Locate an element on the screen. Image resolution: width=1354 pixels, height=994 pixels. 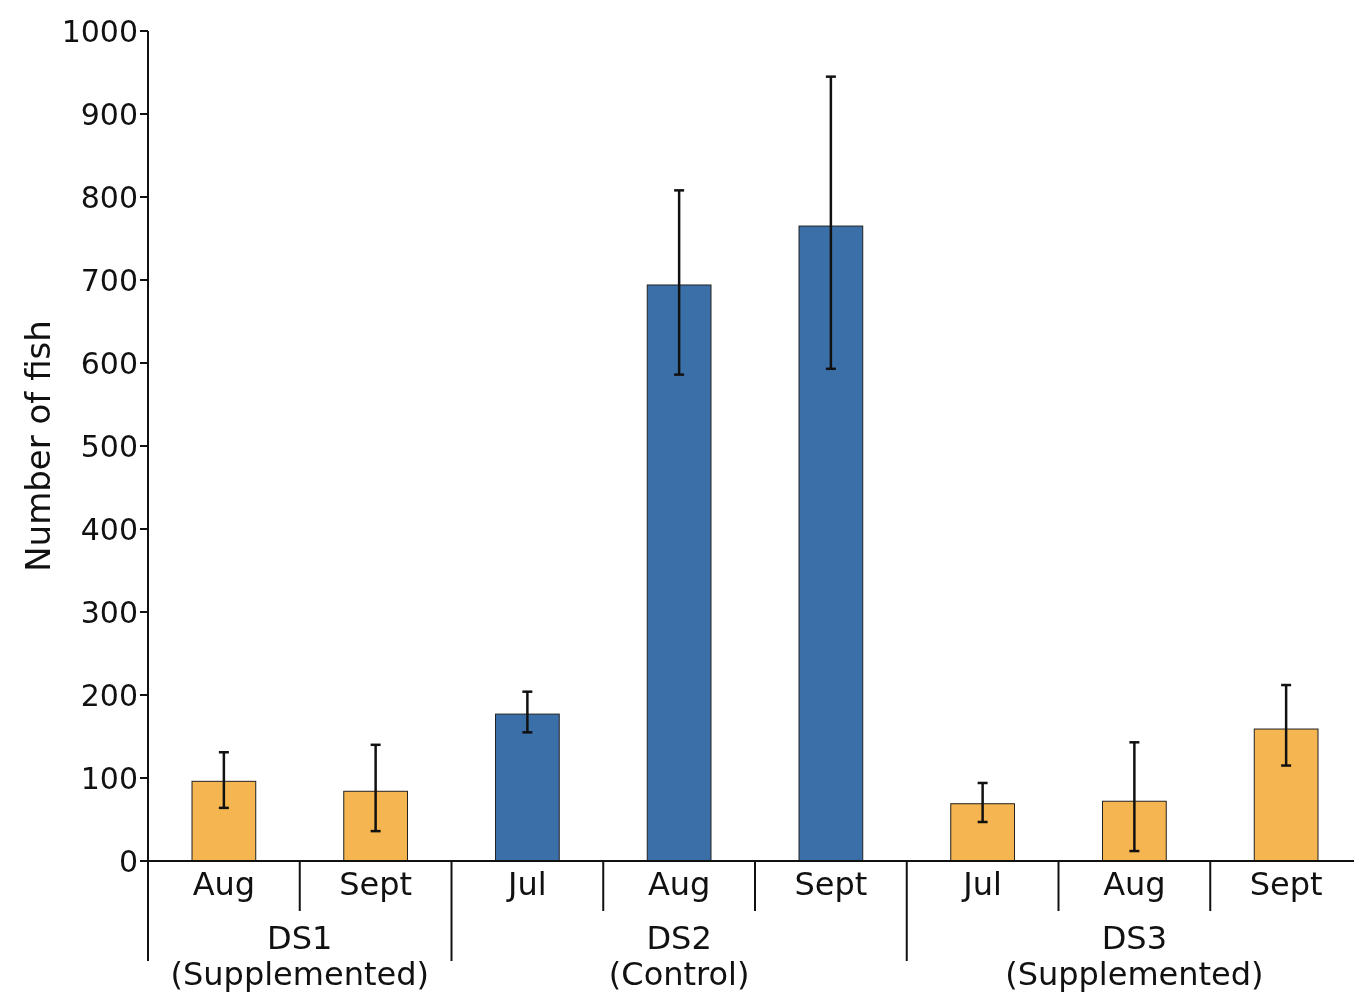
text: DS3 (Supplemented) is located at coordinates (1134, 956).